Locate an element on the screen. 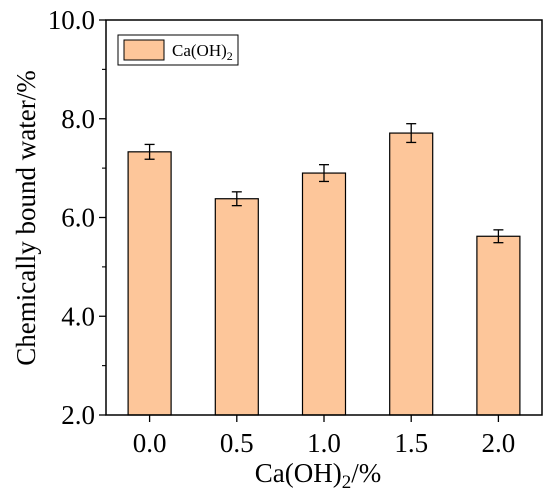 The image size is (550, 504). legend-label: Ca(OH)2 is located at coordinates (202, 52).